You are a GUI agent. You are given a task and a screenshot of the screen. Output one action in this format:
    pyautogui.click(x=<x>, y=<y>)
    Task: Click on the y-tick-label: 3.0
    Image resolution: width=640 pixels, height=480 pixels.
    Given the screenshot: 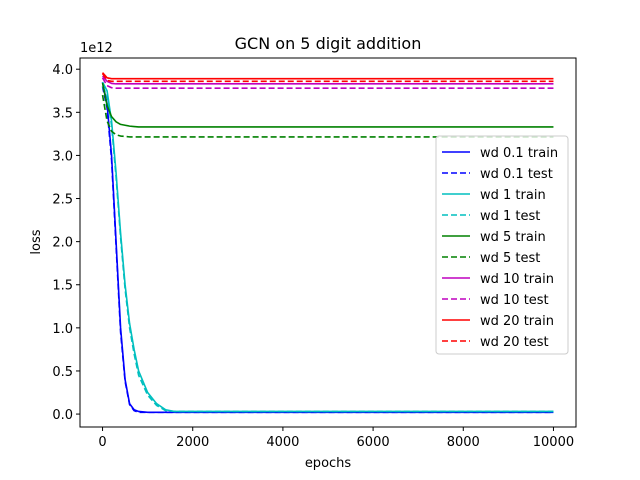 What is the action you would take?
    pyautogui.click(x=62, y=156)
    